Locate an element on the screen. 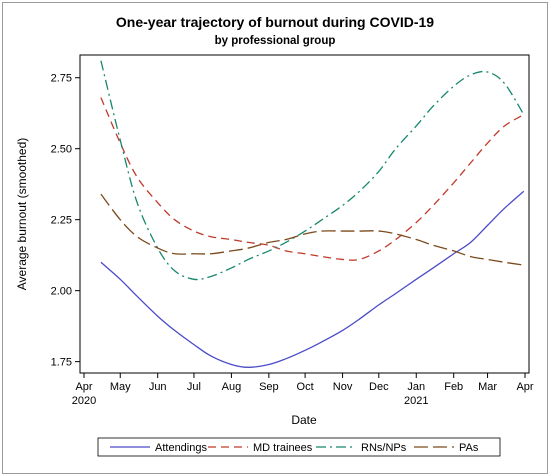  x-tick-label: Oct is located at coordinates (305, 387).